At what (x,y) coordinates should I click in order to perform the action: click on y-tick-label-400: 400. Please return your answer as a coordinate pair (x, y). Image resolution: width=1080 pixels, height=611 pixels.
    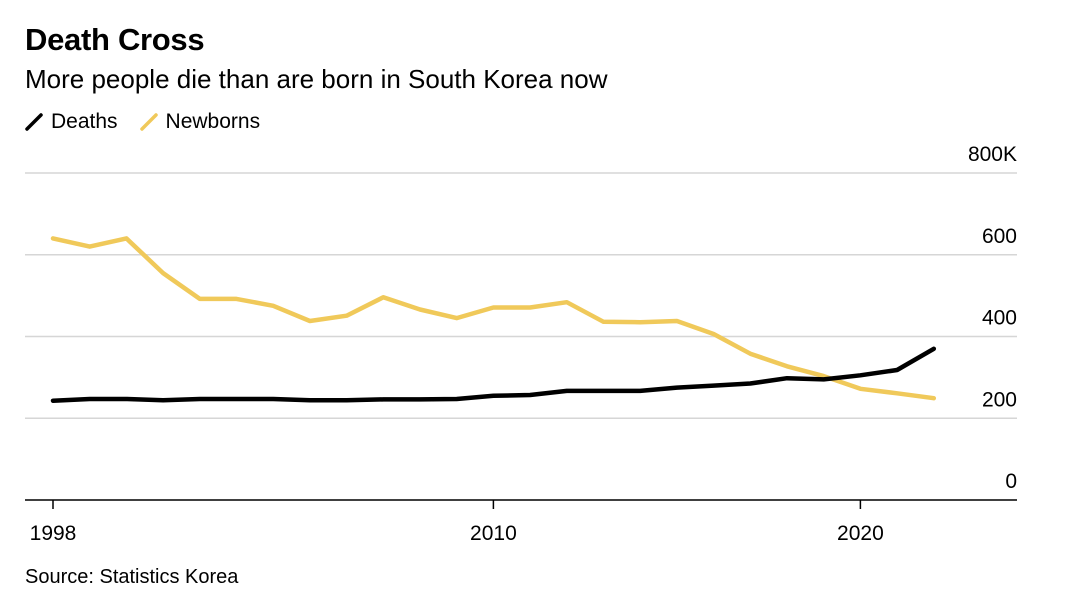
    Looking at the image, I should click on (999, 318).